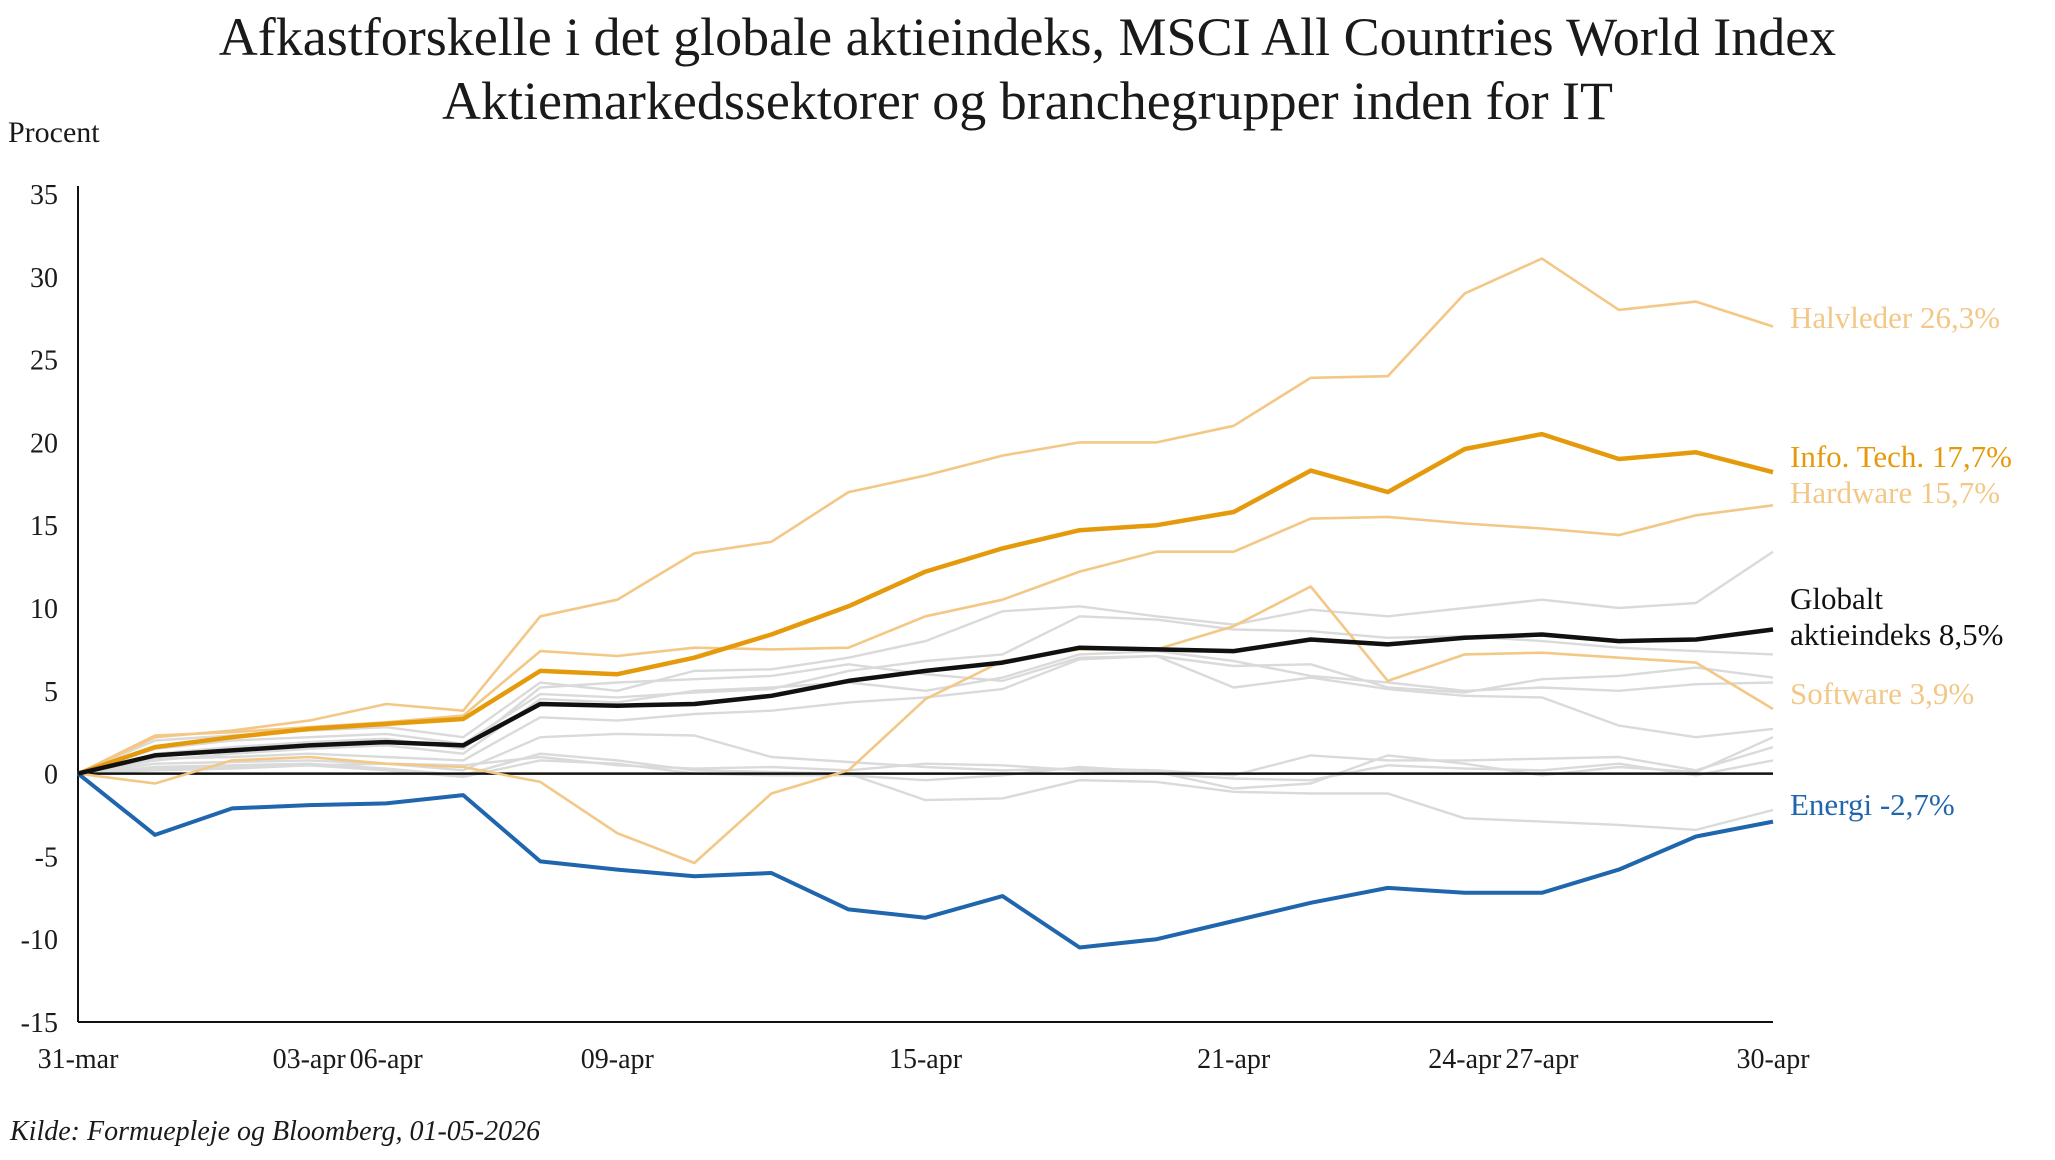  I want to click on y-tick-label: 25, so click(44, 361).